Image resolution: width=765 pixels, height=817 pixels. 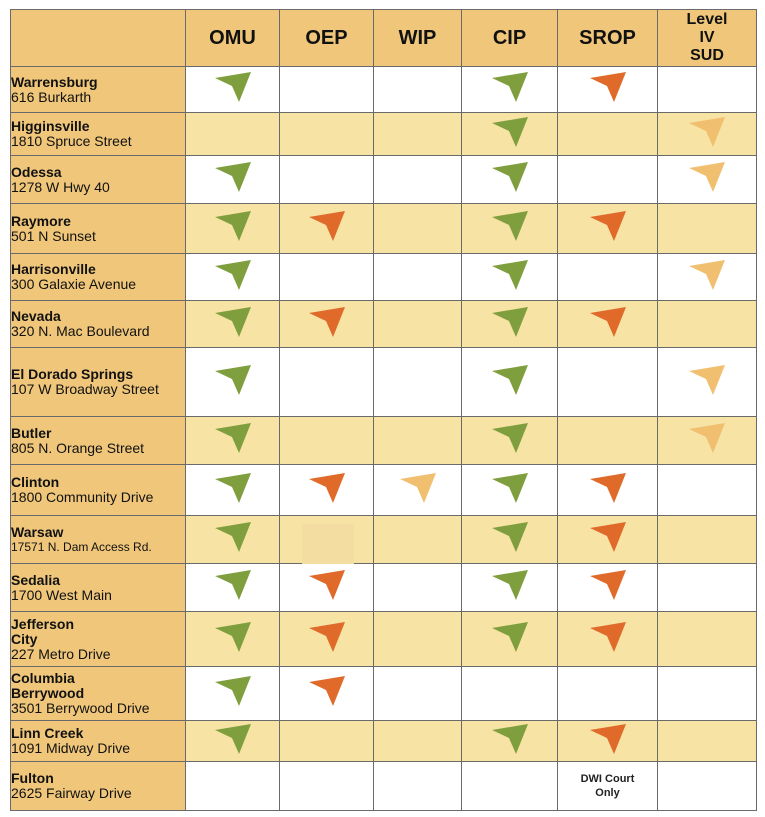 What do you see at coordinates (36, 579) in the screenshot?
I see `location-name: Sedalia` at bounding box center [36, 579].